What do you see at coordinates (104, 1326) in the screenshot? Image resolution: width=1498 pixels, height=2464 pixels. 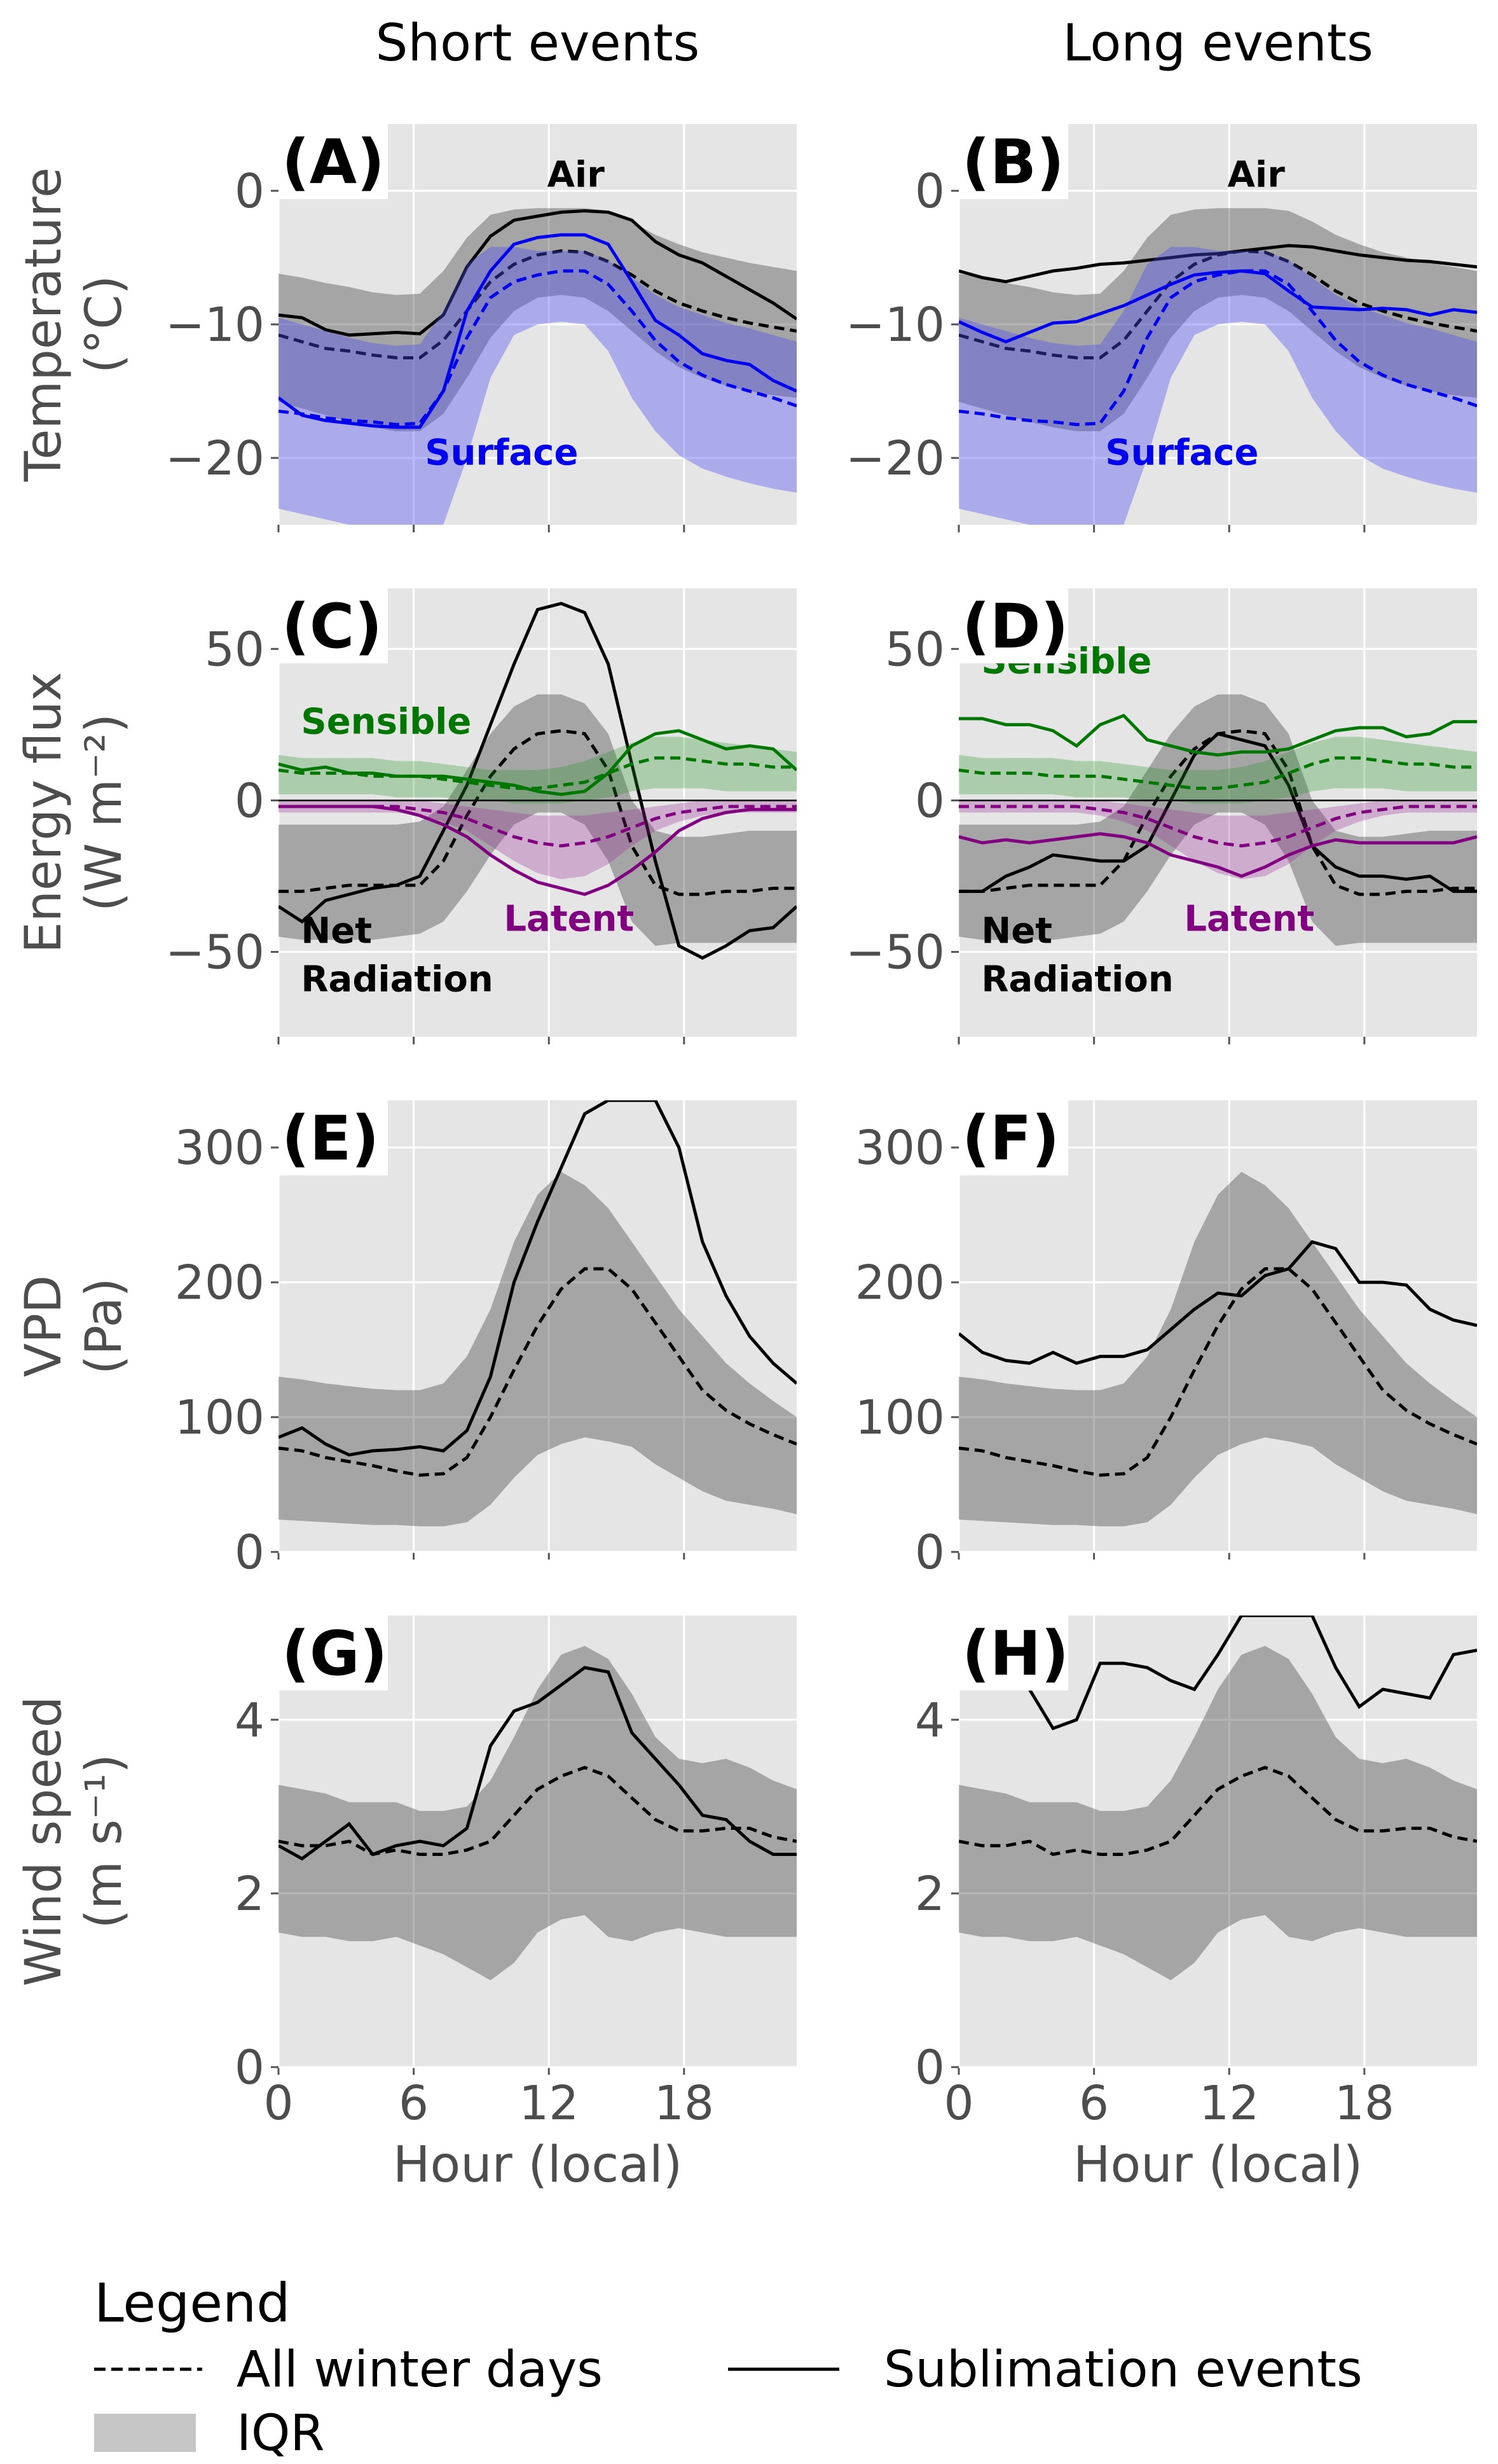 I see `y-axis-label: (Pa)` at bounding box center [104, 1326].